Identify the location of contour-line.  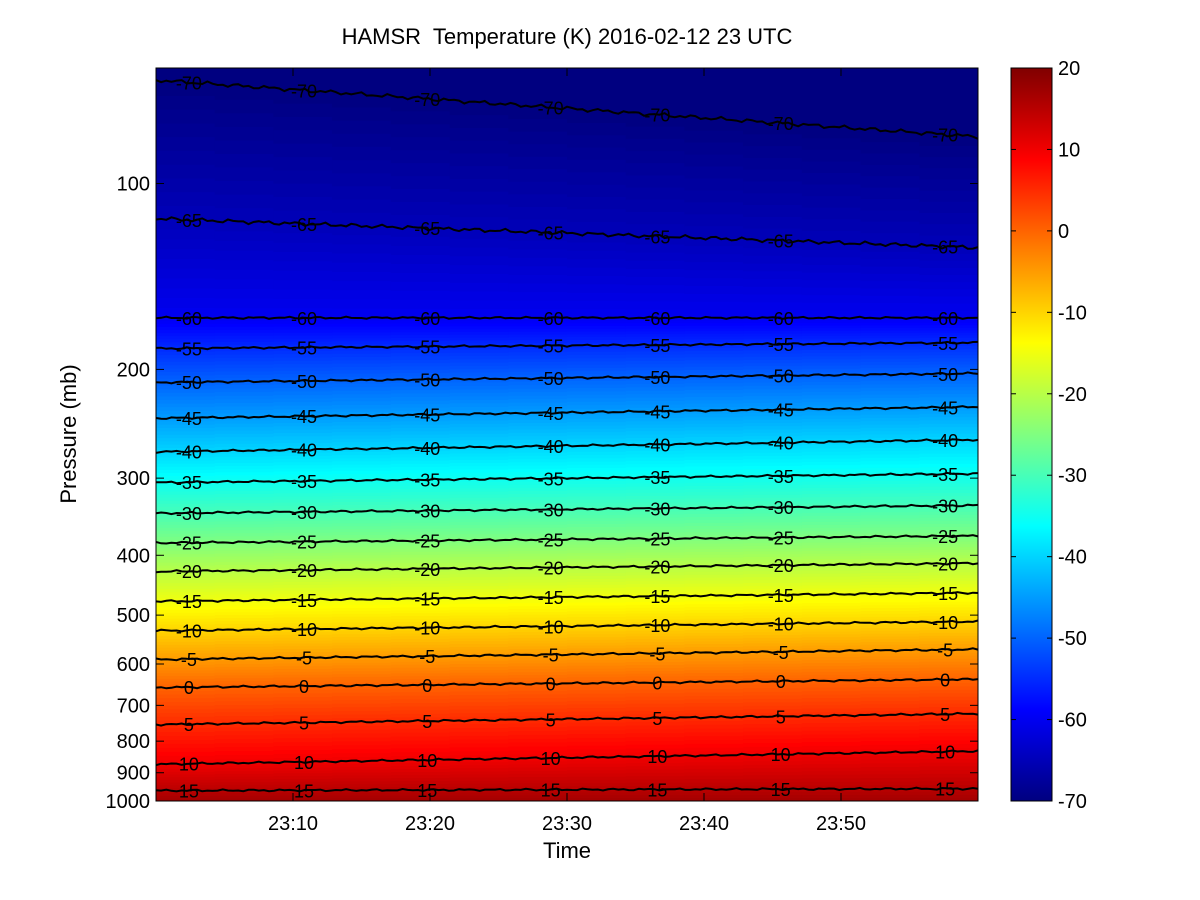
(567, 626).